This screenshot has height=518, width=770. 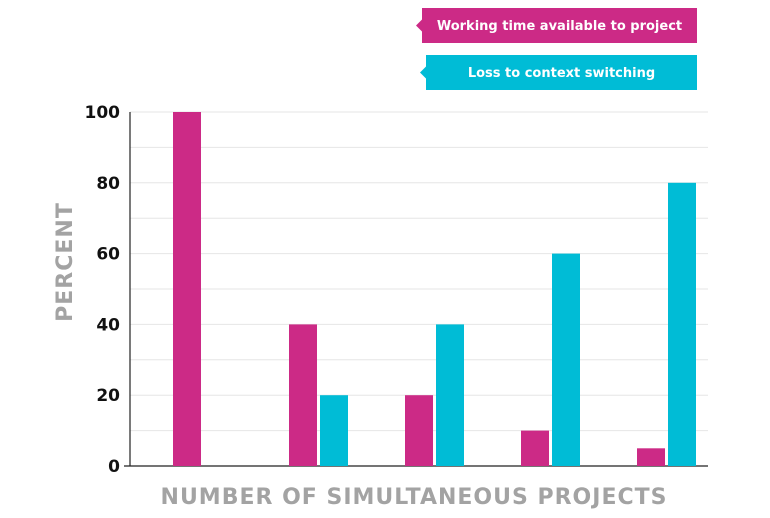 What do you see at coordinates (559, 26) in the screenshot?
I see `legend-label: Working time available to project` at bounding box center [559, 26].